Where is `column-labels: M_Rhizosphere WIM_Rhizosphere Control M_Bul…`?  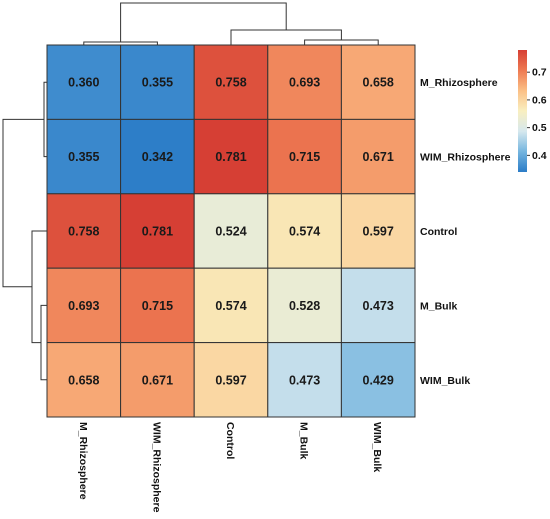
column-labels: M_Rhizosphere WIM_Rhizosphere Control M_Bul… is located at coordinates (230, 467).